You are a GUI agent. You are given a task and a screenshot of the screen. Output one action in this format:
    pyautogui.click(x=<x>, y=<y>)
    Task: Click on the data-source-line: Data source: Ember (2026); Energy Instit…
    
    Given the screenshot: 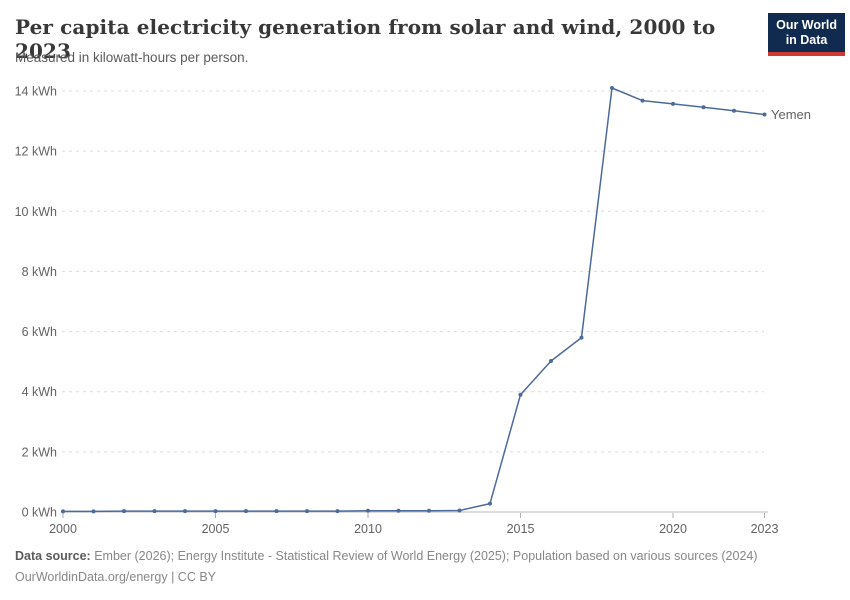 What is the action you would take?
    pyautogui.click(x=425, y=556)
    